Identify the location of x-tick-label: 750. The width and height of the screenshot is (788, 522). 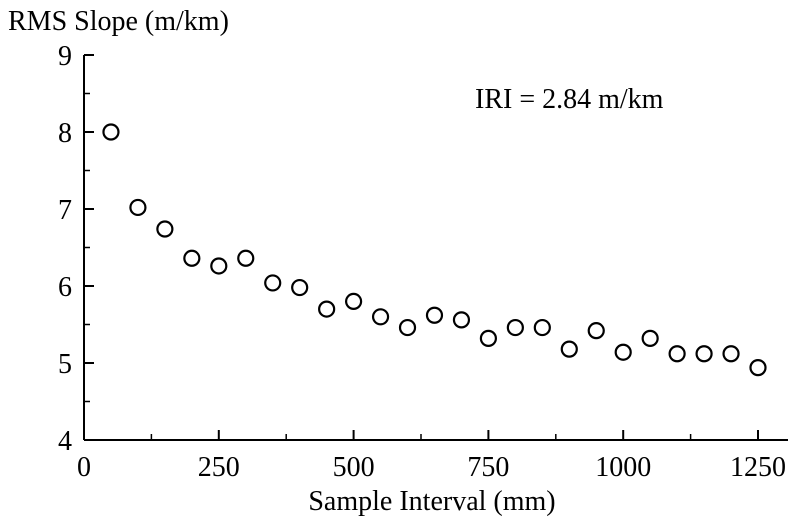
(488, 467).